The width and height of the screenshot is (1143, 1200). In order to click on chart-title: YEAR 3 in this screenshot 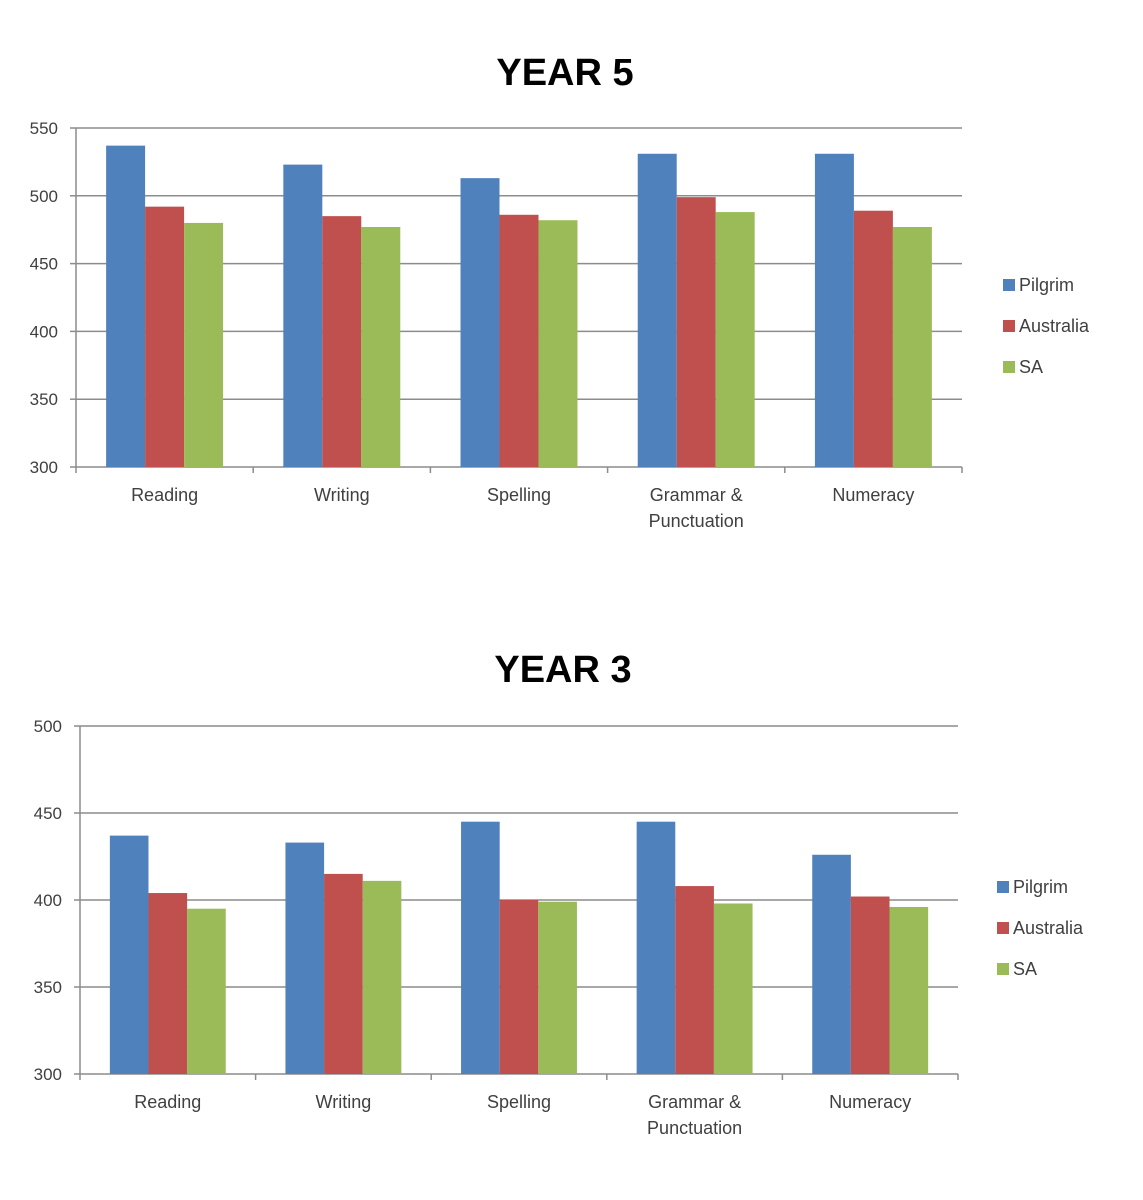, I will do `click(562, 670)`.